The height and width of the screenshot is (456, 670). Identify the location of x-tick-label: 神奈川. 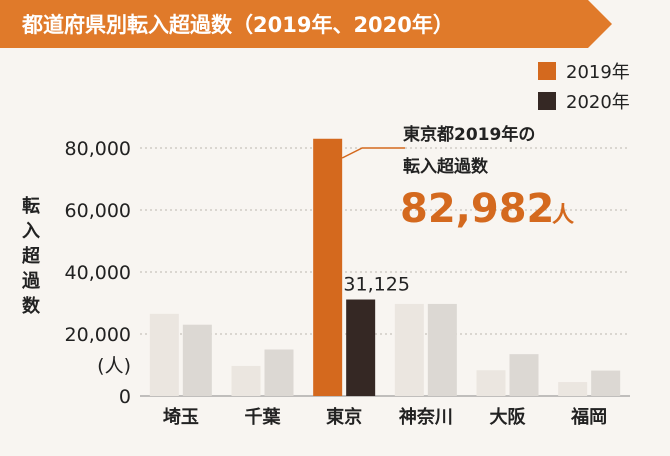
(426, 417).